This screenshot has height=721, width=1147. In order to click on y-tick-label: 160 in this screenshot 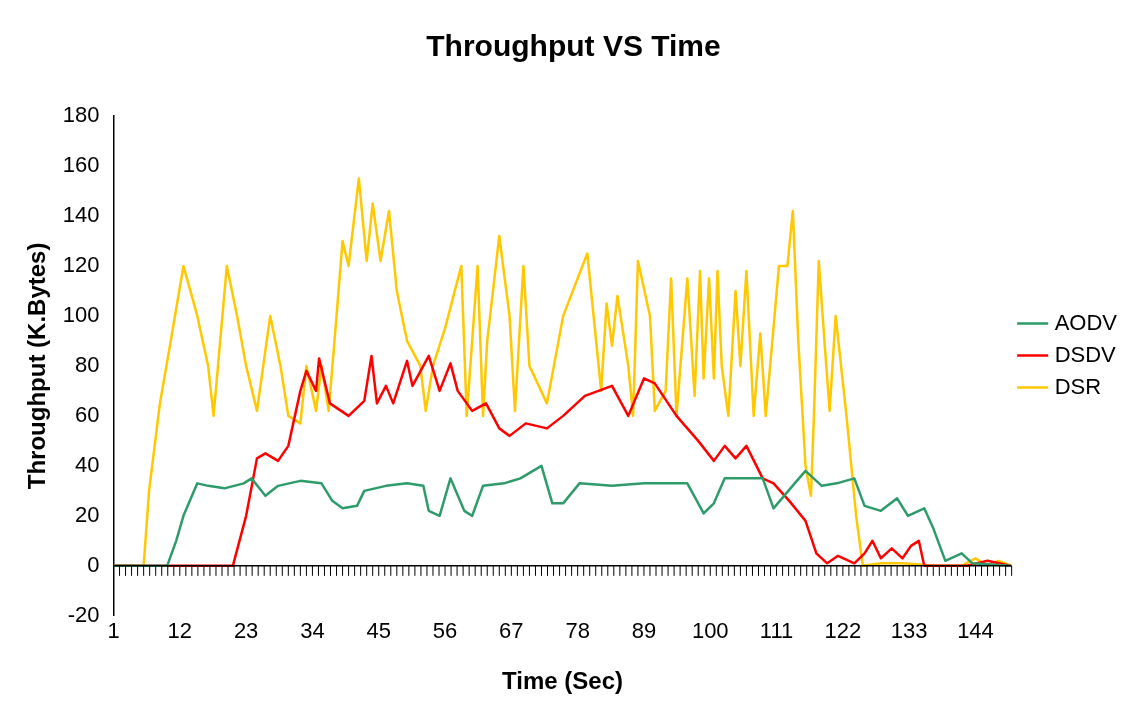, I will do `click(81, 165)`.